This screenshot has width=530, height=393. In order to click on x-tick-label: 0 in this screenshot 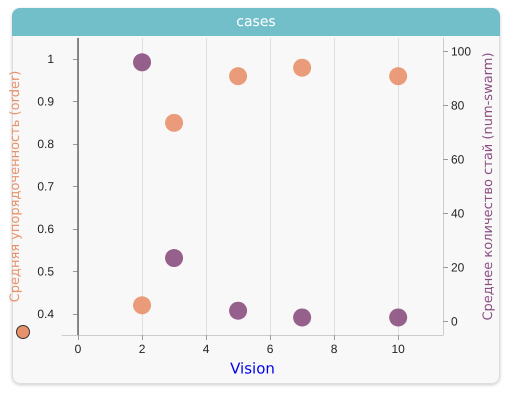, I will do `click(78, 349)`.